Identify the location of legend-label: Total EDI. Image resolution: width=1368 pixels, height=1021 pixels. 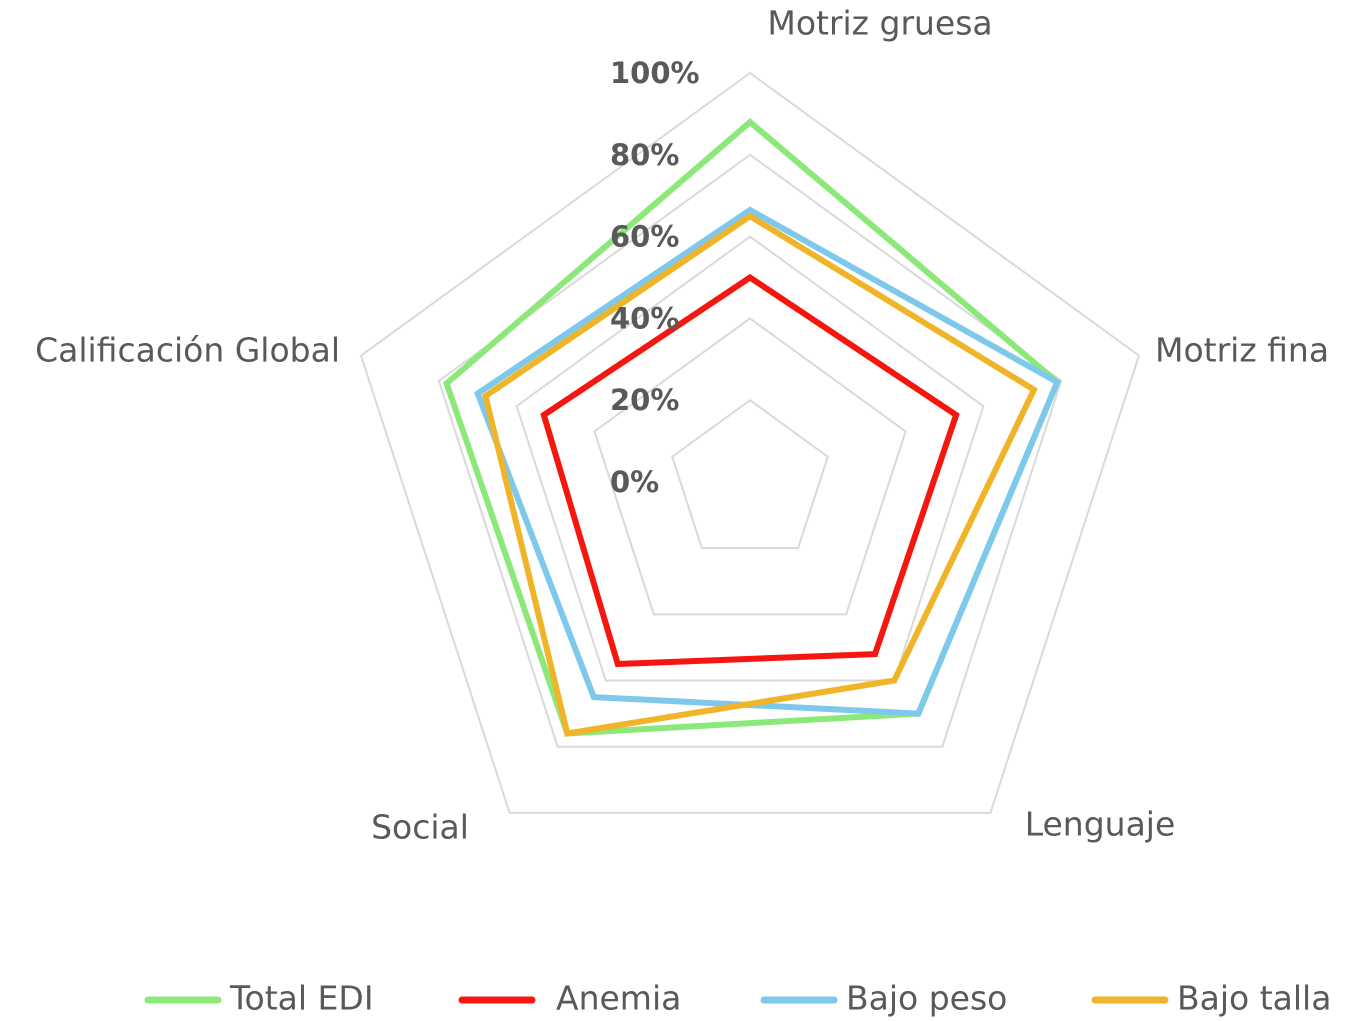
(301, 998).